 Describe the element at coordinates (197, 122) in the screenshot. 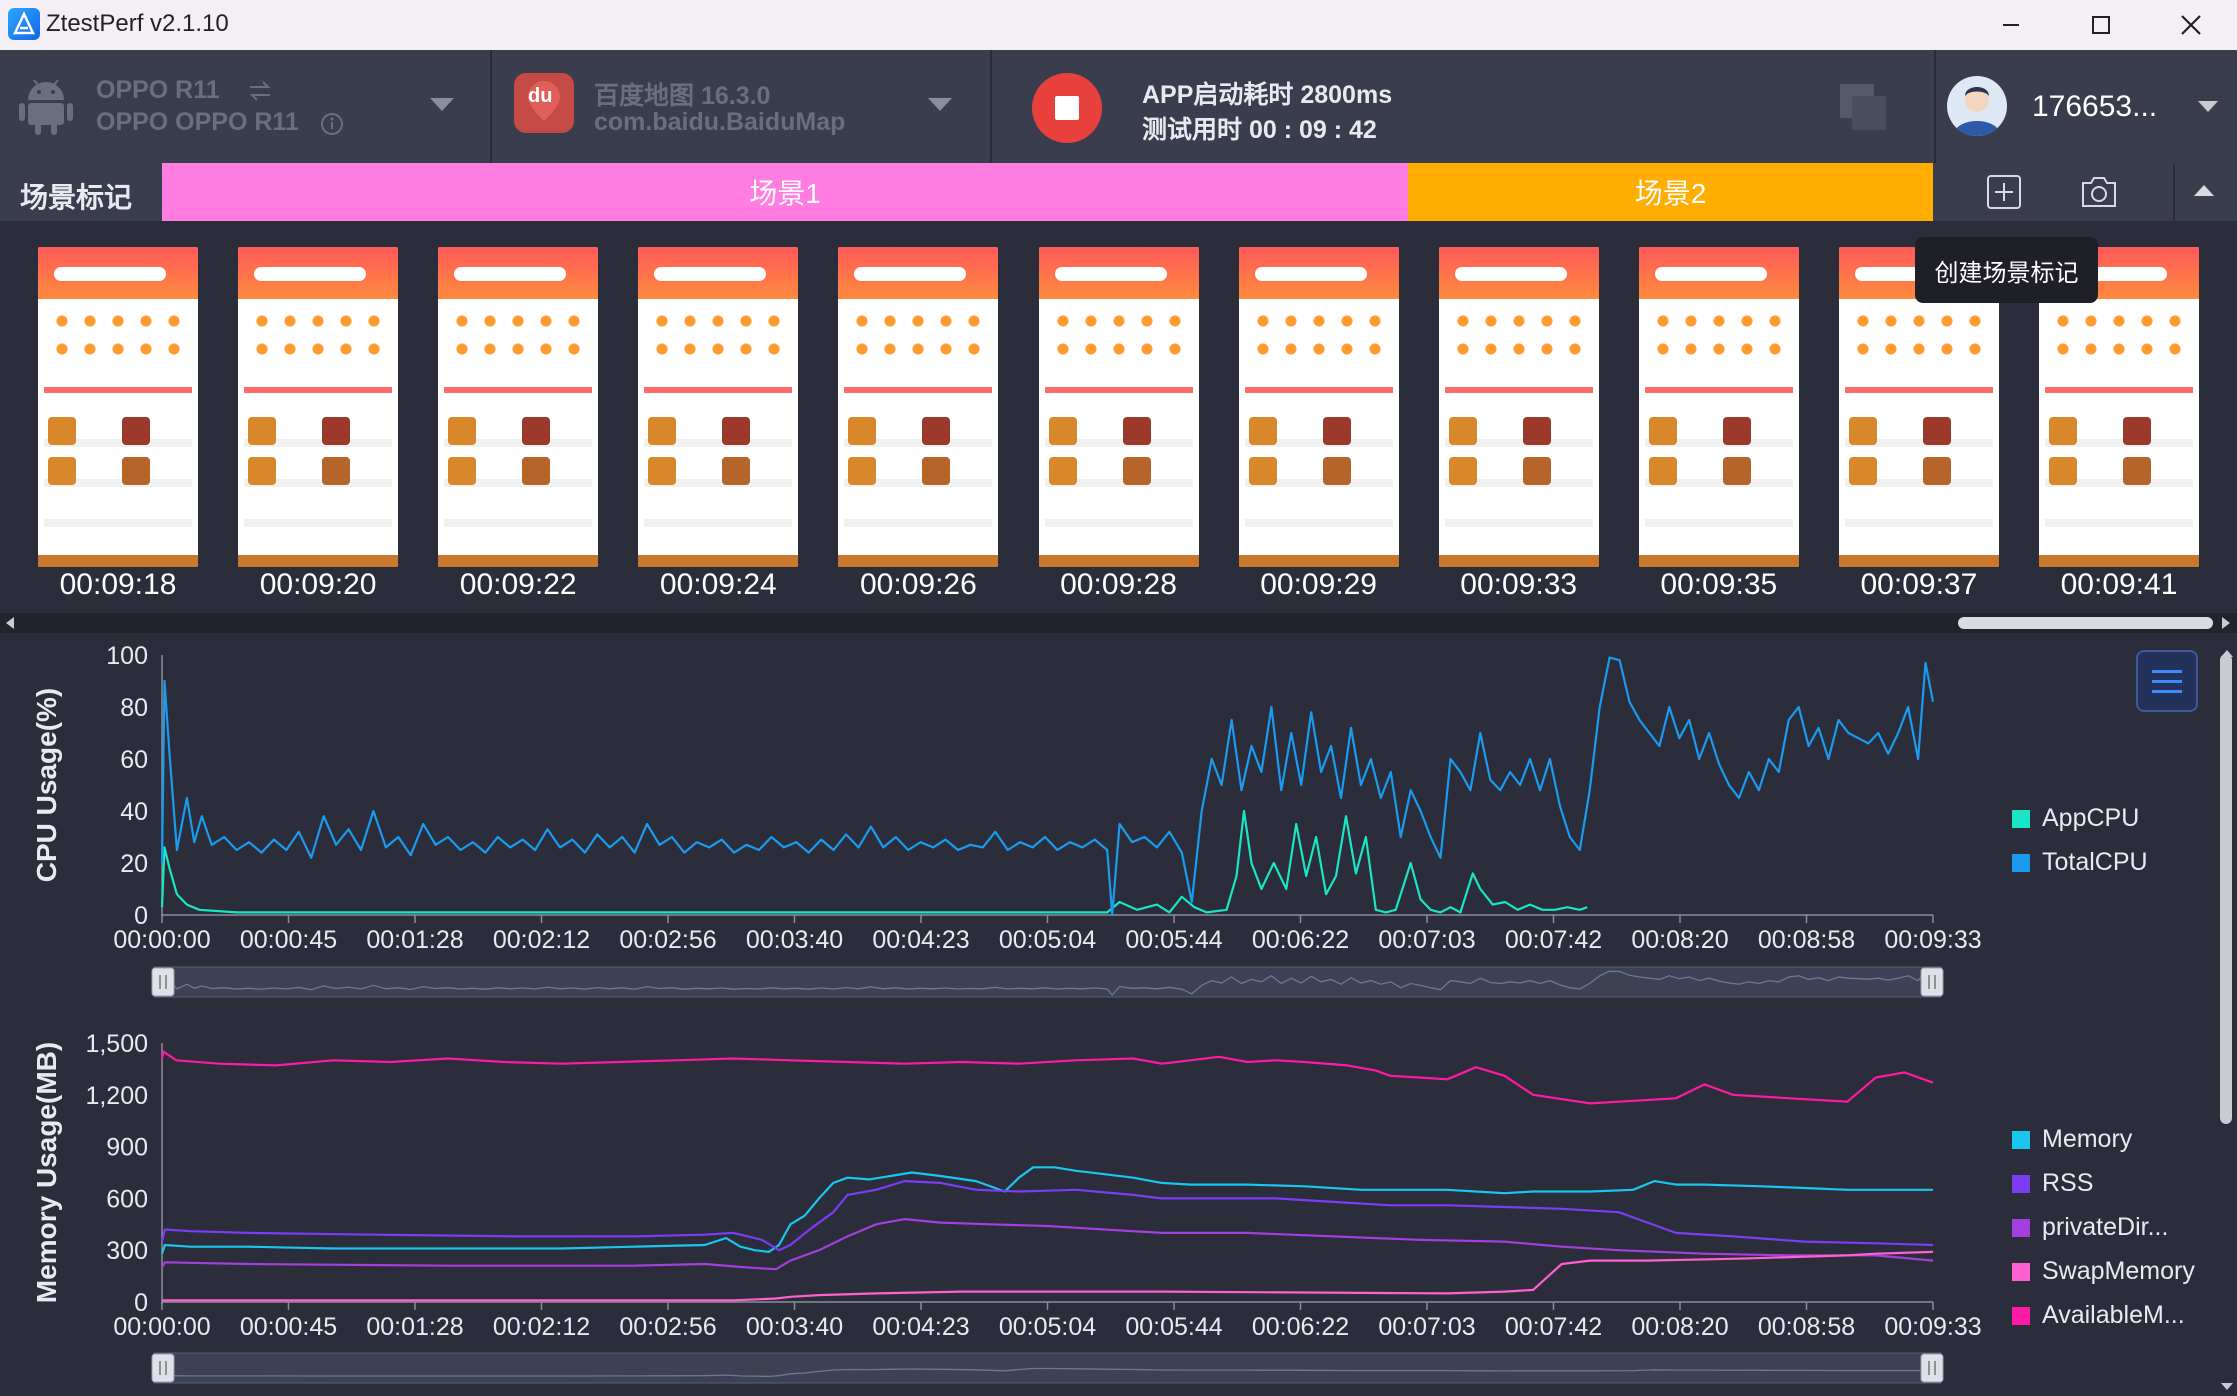

I see `device-model: OPPO OPPO R11` at that location.